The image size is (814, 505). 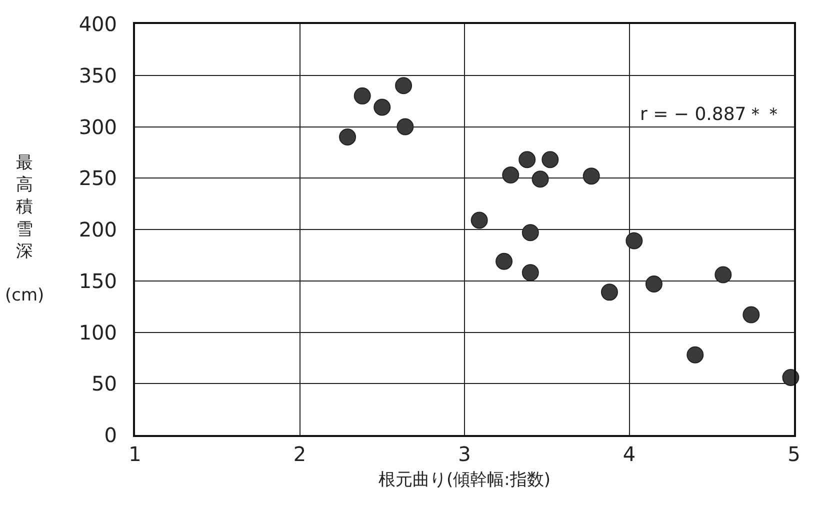 What do you see at coordinates (711, 114) in the screenshot?
I see `annotation: r = − 0.887＊＊` at bounding box center [711, 114].